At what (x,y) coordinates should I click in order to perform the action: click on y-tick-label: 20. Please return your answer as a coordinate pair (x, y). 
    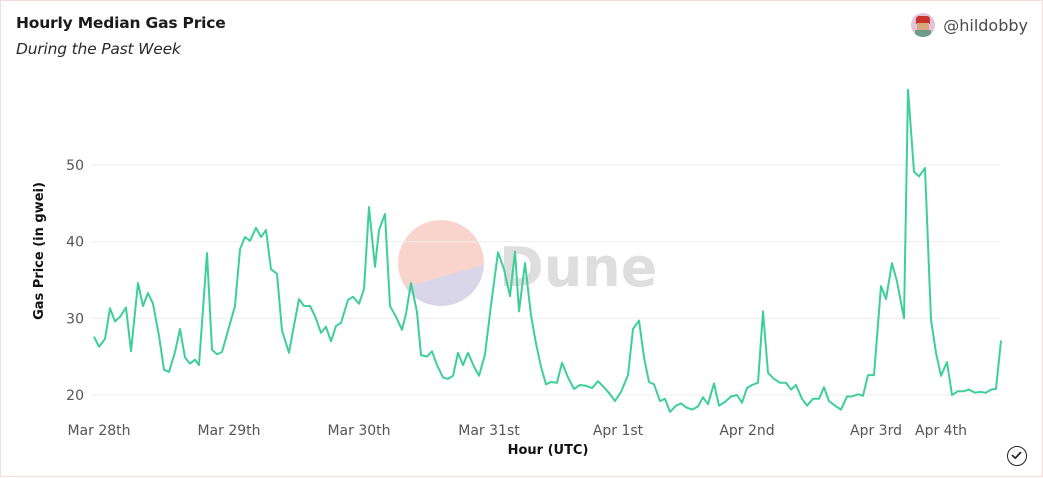
    Looking at the image, I should click on (75, 396).